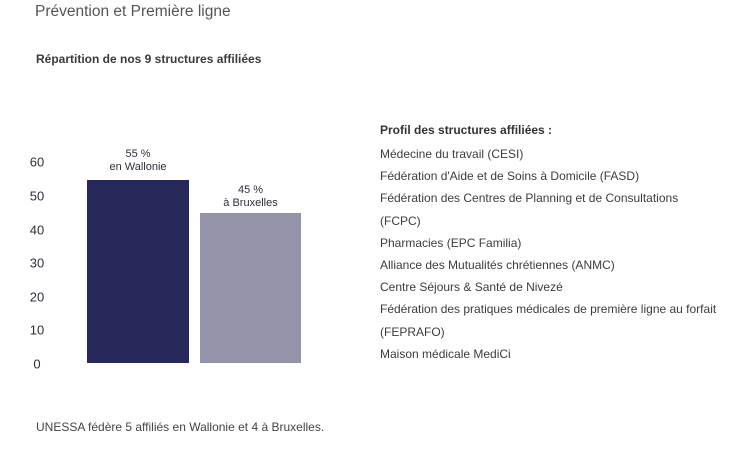 Image resolution: width=750 pixels, height=453 pixels. What do you see at coordinates (133, 11) in the screenshot?
I see `page-title: Prévention et Première ligne` at bounding box center [133, 11].